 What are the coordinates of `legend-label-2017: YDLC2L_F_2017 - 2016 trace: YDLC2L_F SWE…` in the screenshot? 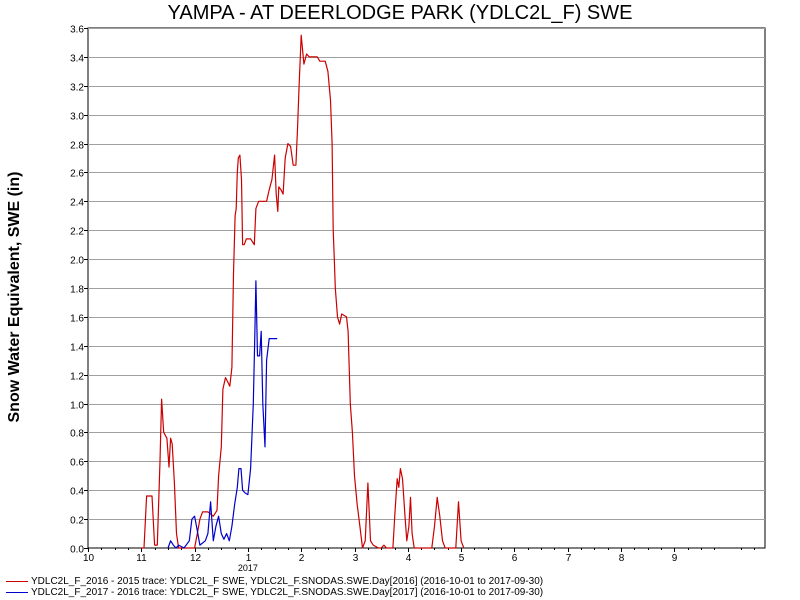 It's located at (287, 592).